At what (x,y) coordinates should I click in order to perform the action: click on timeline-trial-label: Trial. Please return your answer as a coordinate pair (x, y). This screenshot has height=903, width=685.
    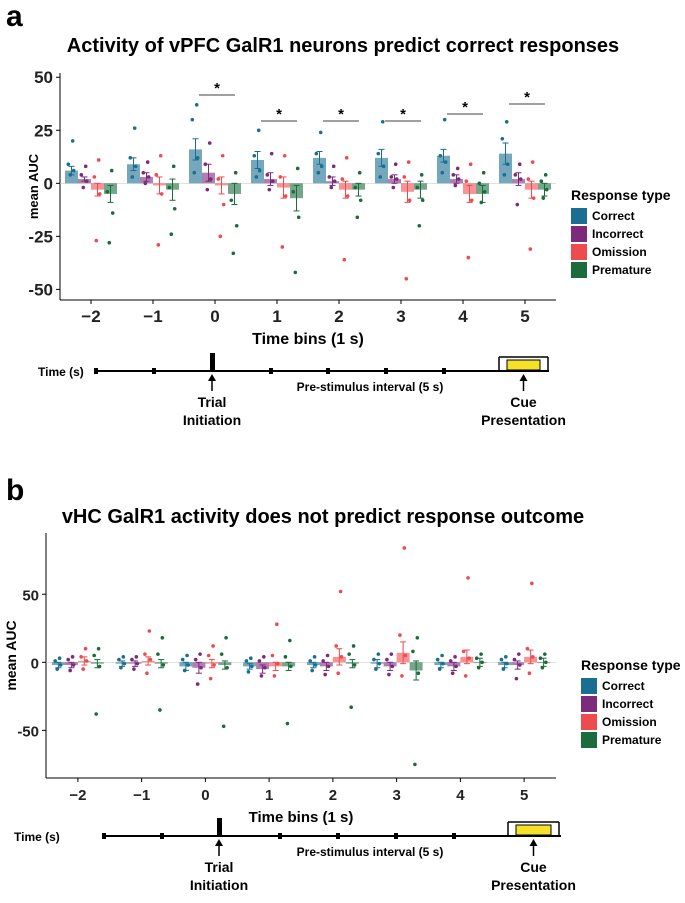
    Looking at the image, I should click on (212, 402).